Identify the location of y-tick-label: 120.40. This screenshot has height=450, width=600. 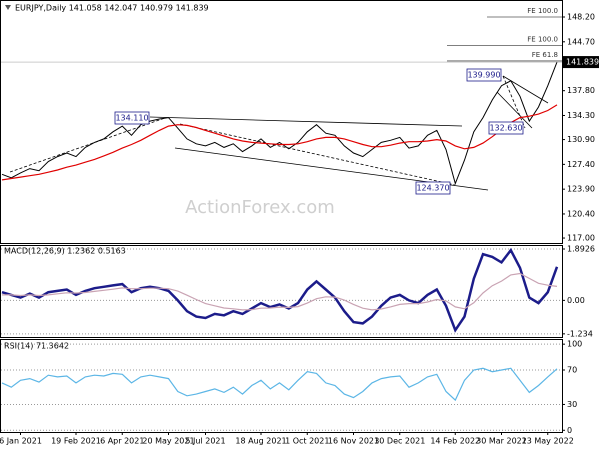
(581, 213).